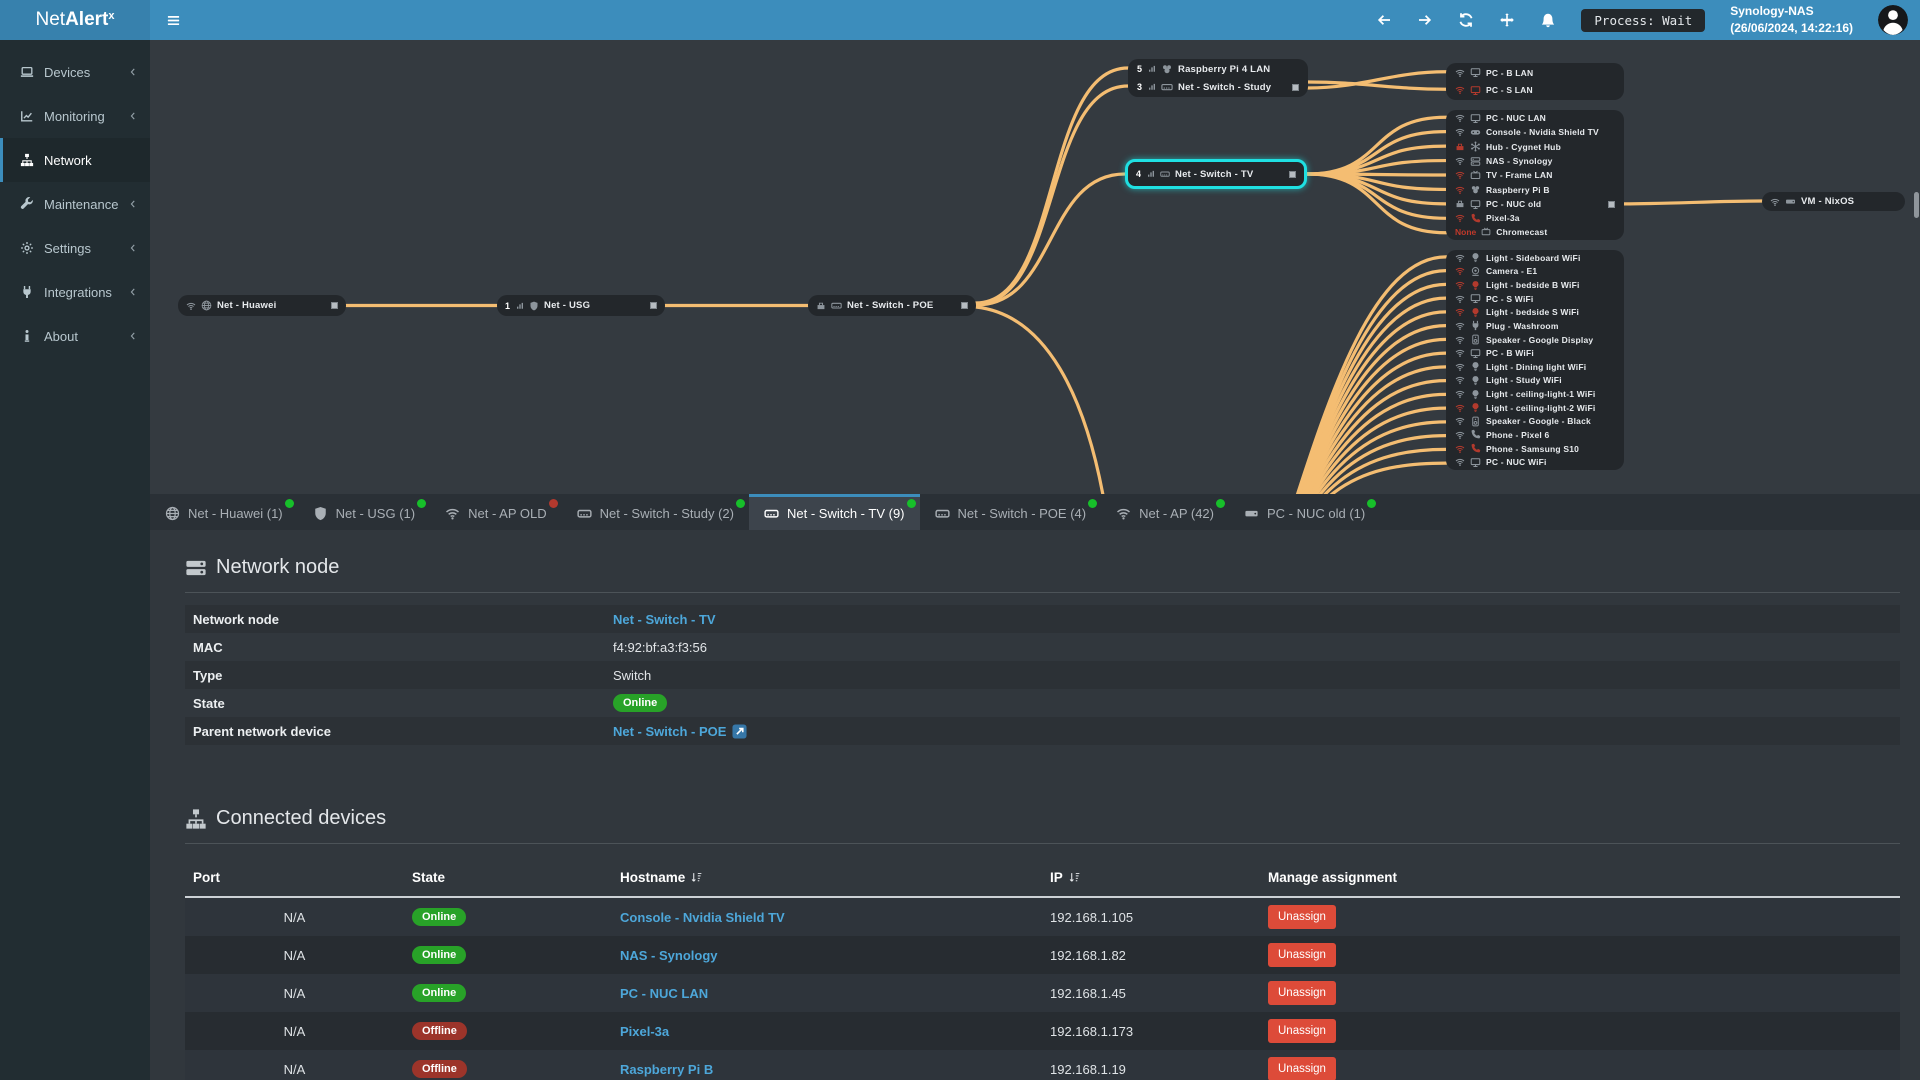  I want to click on topology-device-pc-nuc-wifi: PC - NUC WiFi, so click(1535, 462).